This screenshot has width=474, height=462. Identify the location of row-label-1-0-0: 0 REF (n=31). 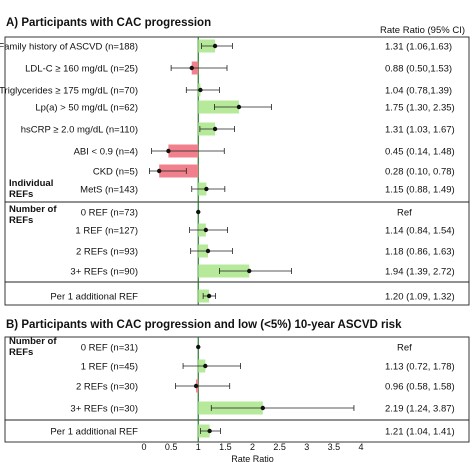
(109, 348).